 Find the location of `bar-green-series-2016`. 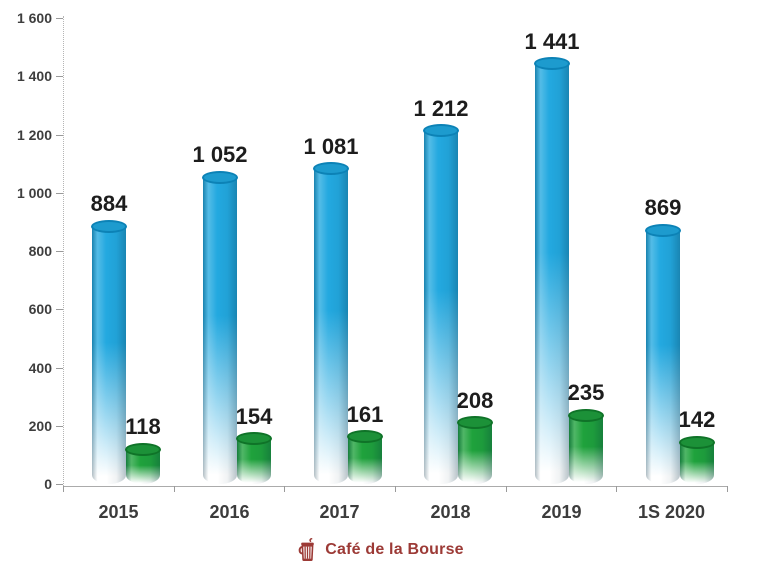

bar-green-series-2016 is located at coordinates (254, 458).